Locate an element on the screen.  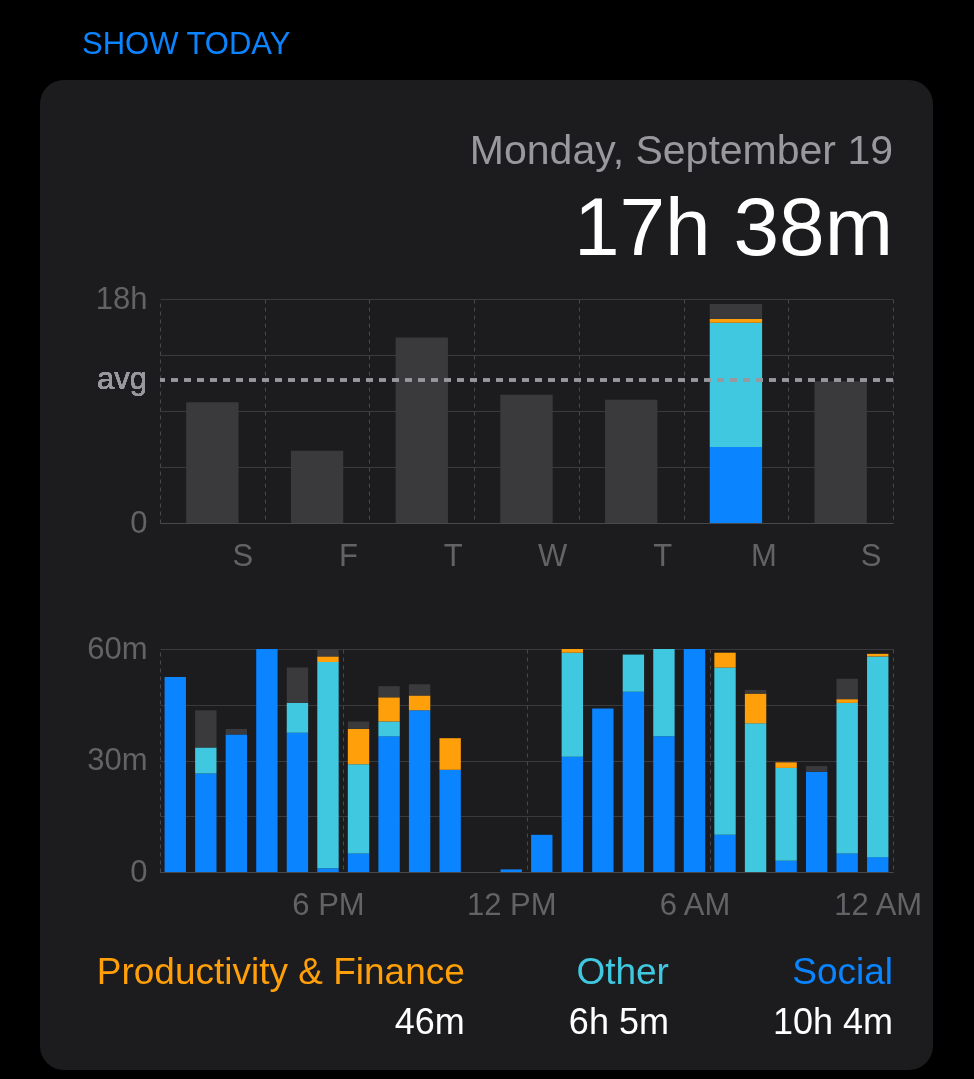
text: SHOW TODAY is located at coordinates (186, 44).